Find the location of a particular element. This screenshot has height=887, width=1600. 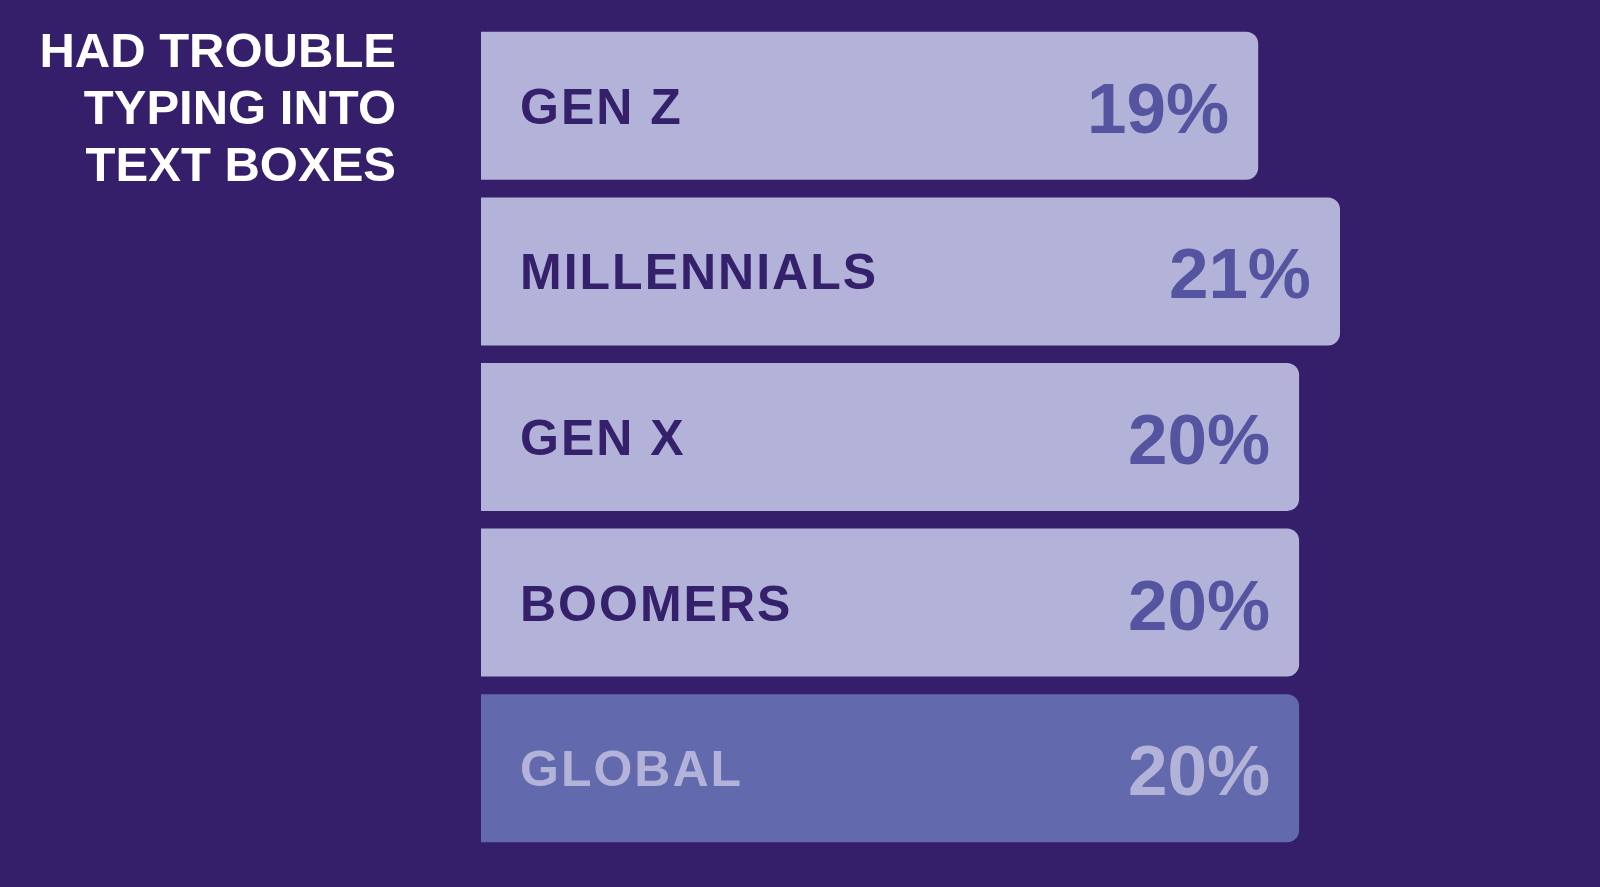

y-tick-label: GEN Z is located at coordinates (601, 106).